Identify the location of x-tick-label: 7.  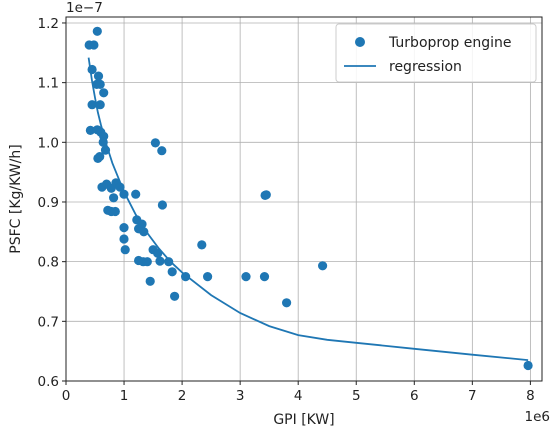
(472, 396).